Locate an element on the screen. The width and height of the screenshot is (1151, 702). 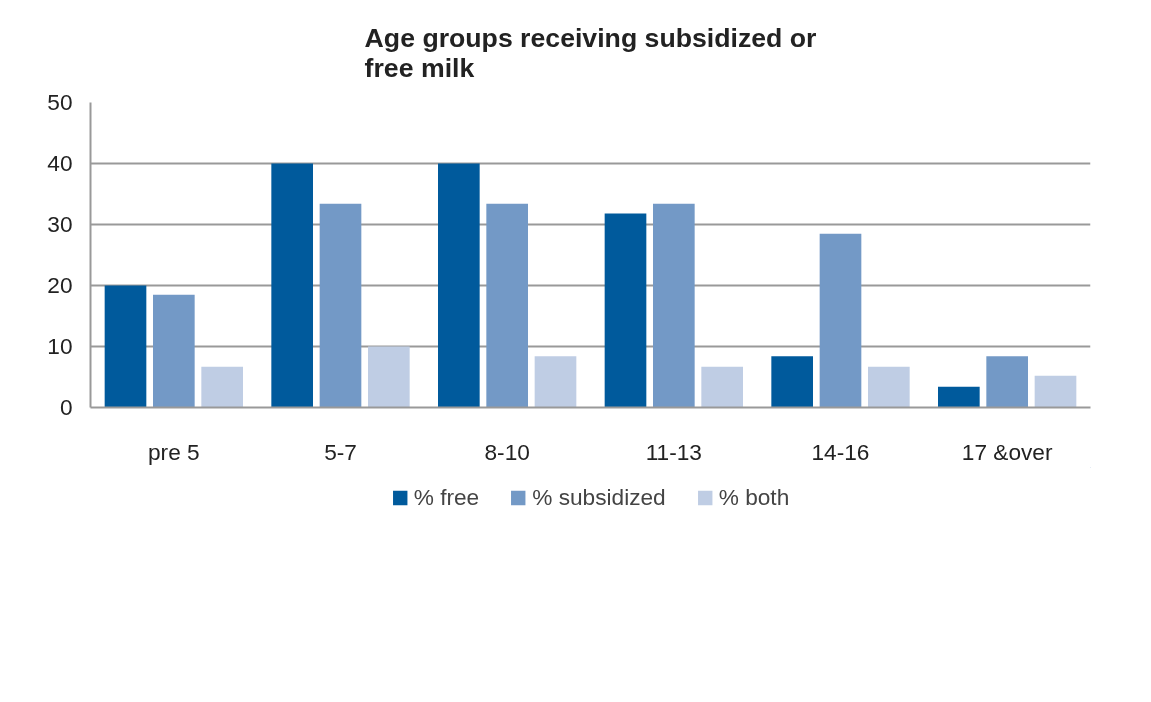
y-tick-label: 0 is located at coordinates (66, 407).